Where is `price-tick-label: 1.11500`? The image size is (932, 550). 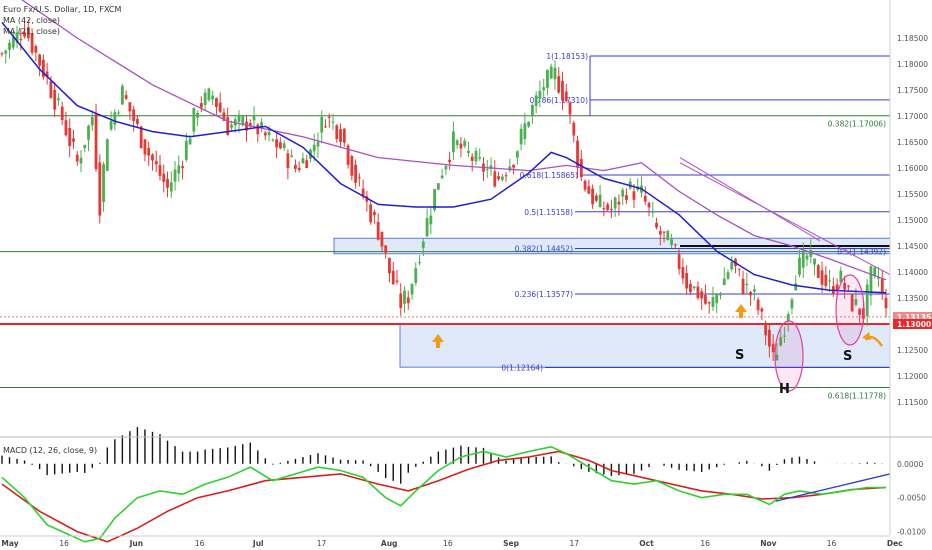 price-tick-label: 1.11500 is located at coordinates (912, 402).